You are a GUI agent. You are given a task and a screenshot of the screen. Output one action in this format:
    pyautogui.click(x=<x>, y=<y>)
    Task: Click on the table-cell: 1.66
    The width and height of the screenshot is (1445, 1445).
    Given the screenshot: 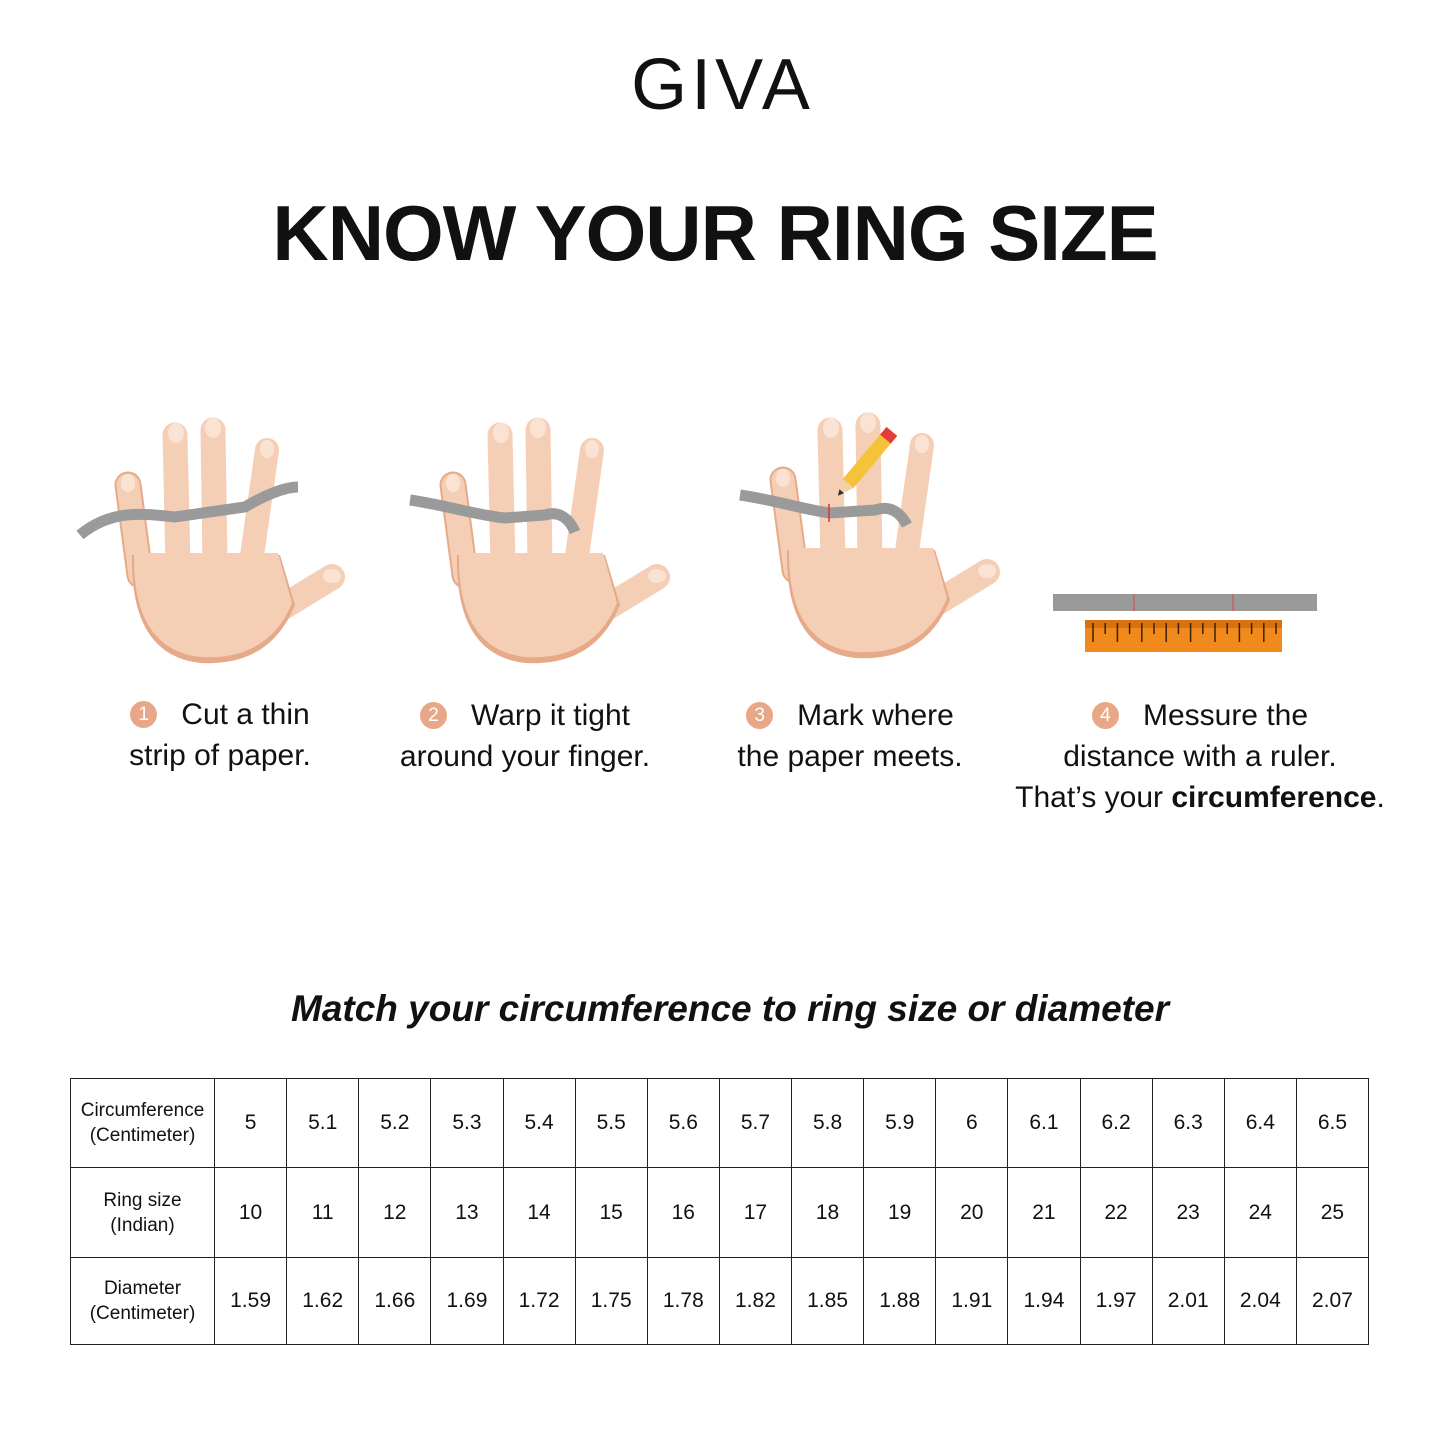 What is the action you would take?
    pyautogui.click(x=395, y=1301)
    